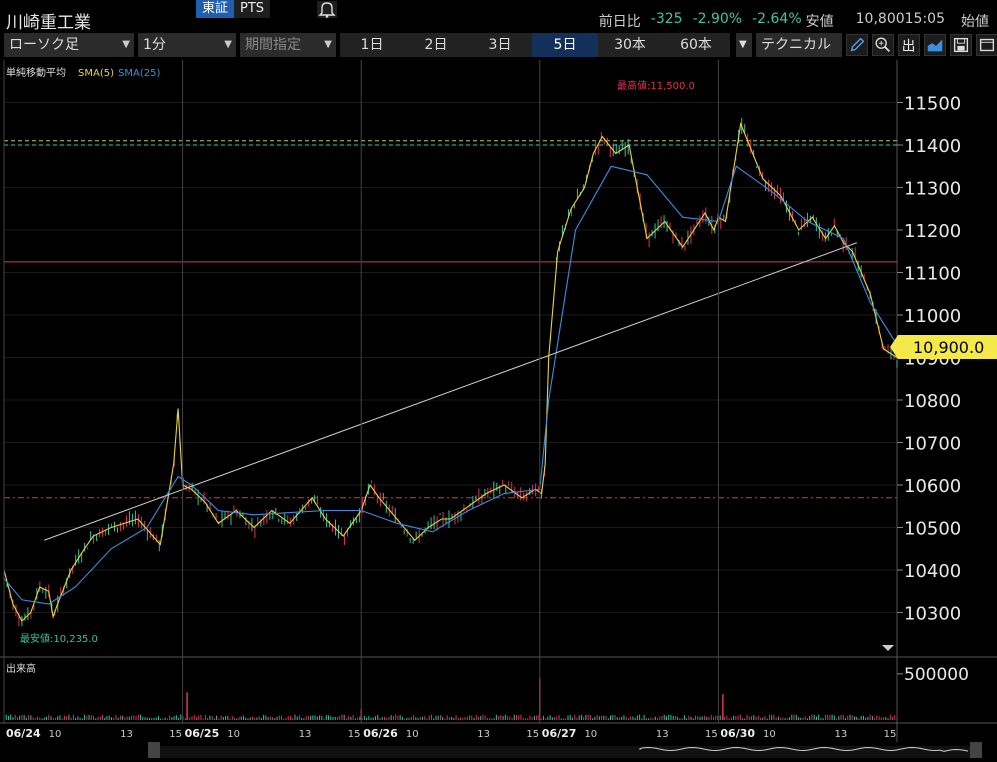  What do you see at coordinates (69, 45) in the screenshot?
I see `chart-type-select: ローソク足` at bounding box center [69, 45].